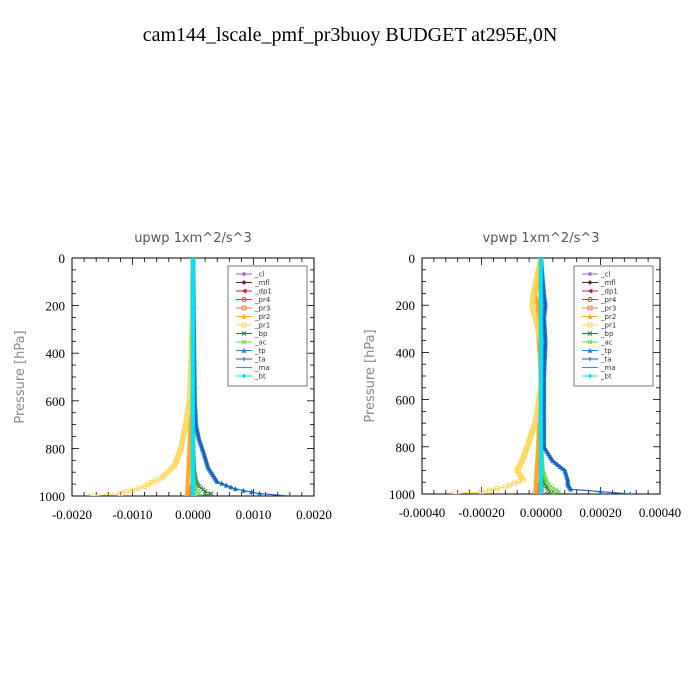 Image resolution: width=700 pixels, height=700 pixels. What do you see at coordinates (600, 512) in the screenshot?
I see `x-tick-label: 0.00020` at bounding box center [600, 512].